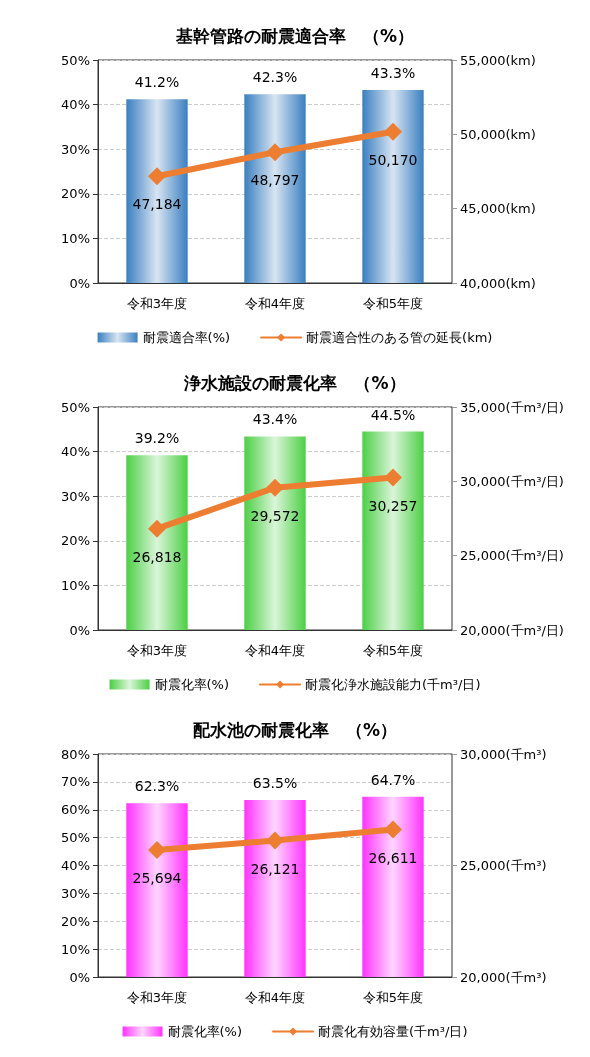  I want to click on y2-tick-label: 25,000(千m³/日), so click(512, 556).